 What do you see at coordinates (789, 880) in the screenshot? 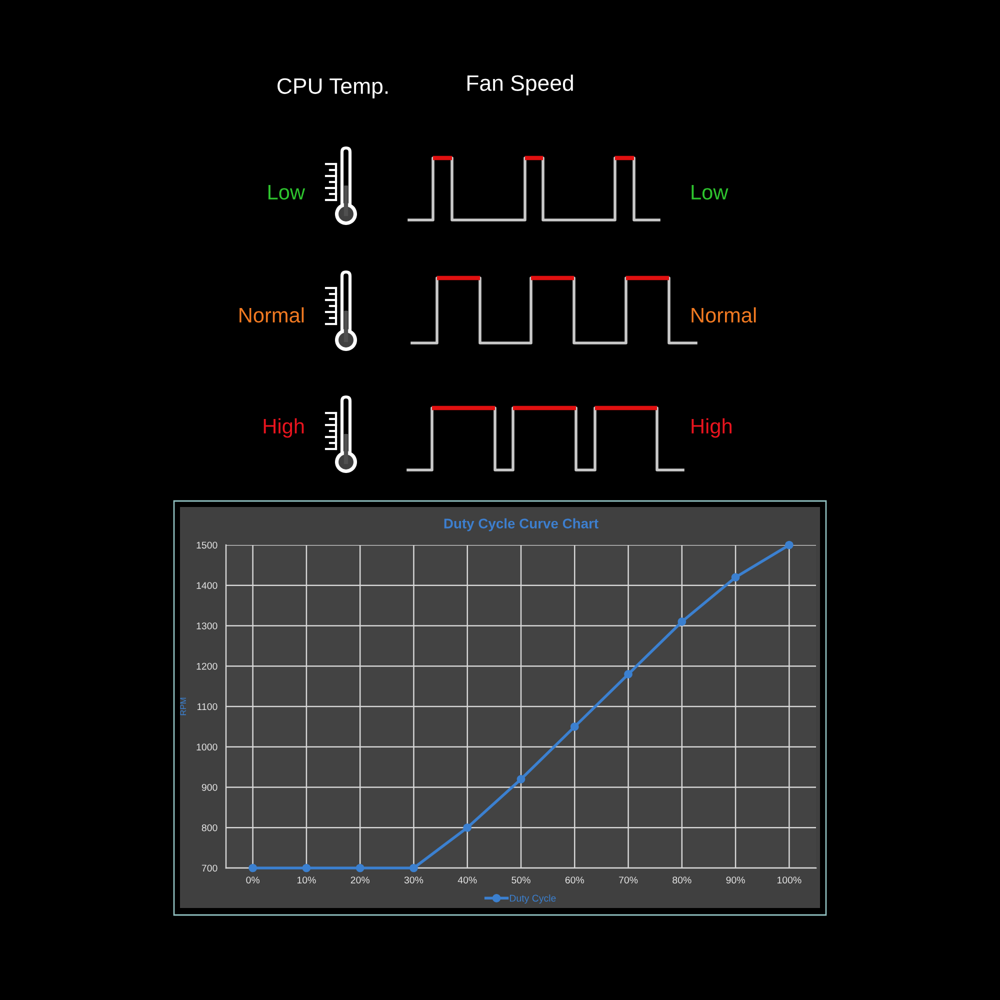
I see `x-tick-label: 100%` at bounding box center [789, 880].